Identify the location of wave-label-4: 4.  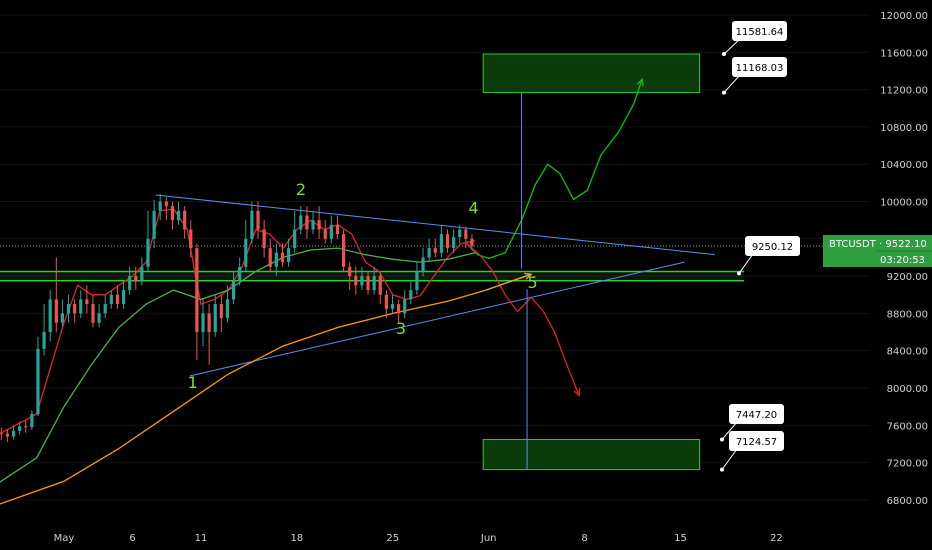
(474, 208).